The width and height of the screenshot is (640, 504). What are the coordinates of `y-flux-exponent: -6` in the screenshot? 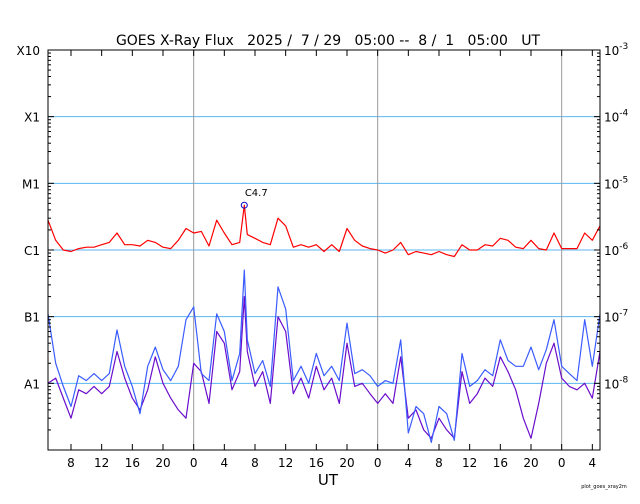 It's located at (623, 247).